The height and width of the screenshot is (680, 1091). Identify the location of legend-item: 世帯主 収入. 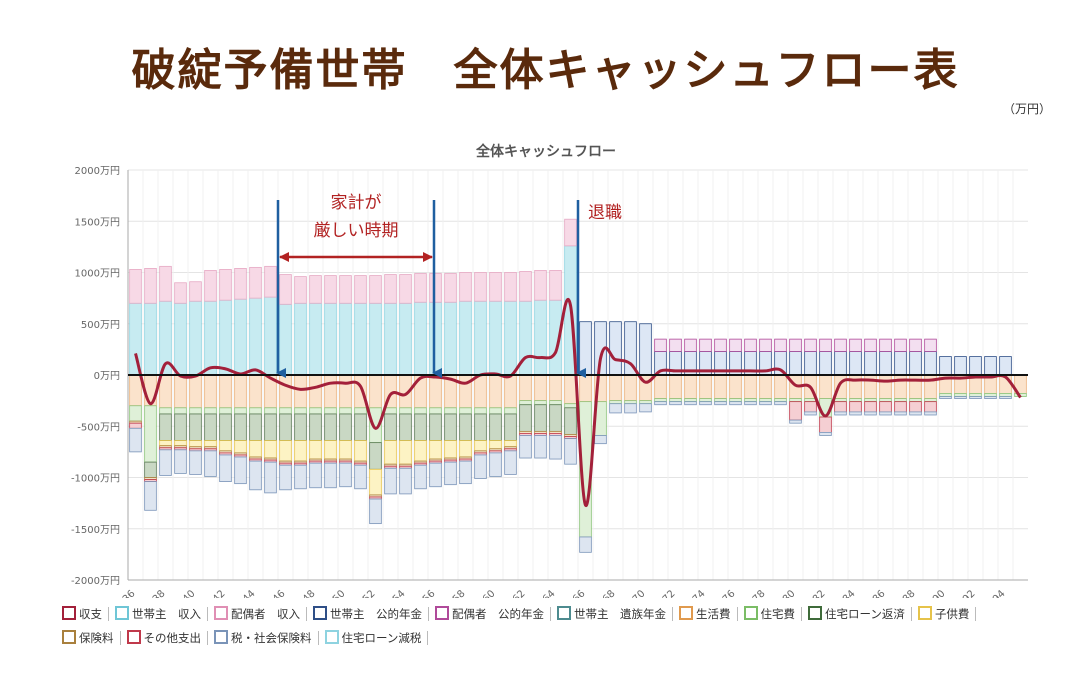
(161, 614).